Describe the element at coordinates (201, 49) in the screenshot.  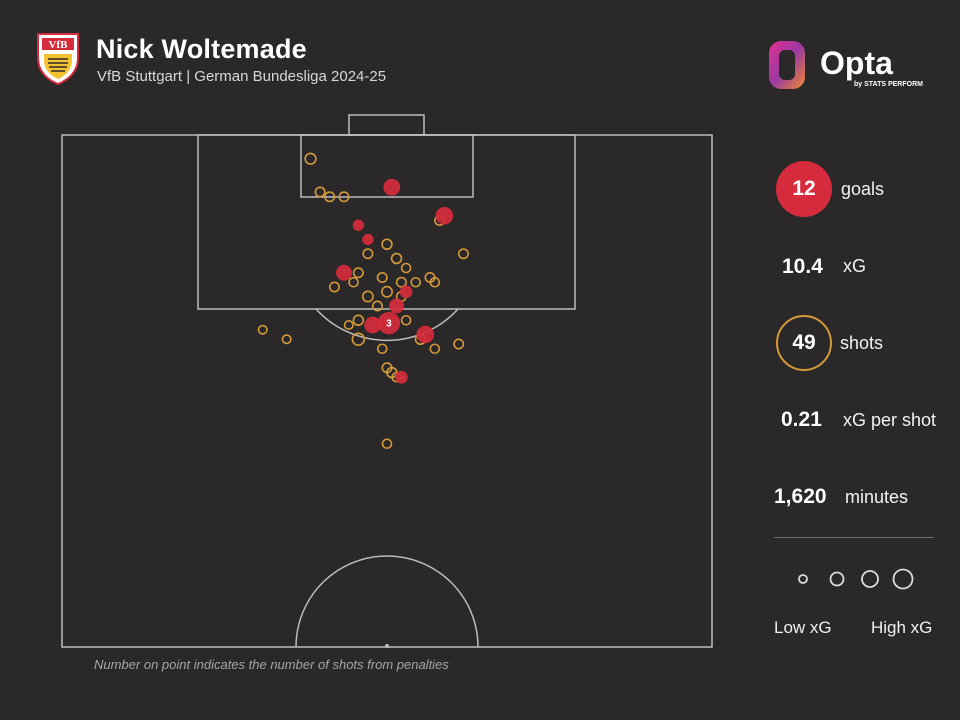
I see `player-name: Nick Woltemade` at that location.